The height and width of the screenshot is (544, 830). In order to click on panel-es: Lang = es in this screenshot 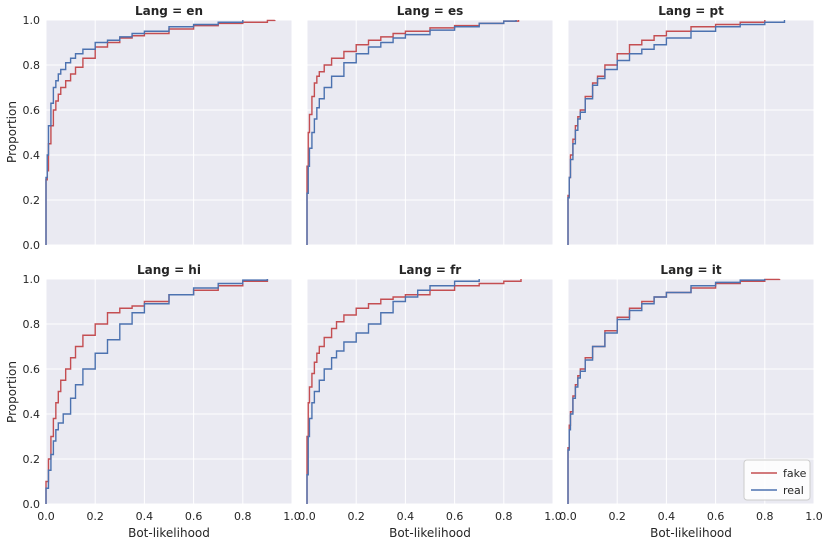, I will do `click(430, 125)`.